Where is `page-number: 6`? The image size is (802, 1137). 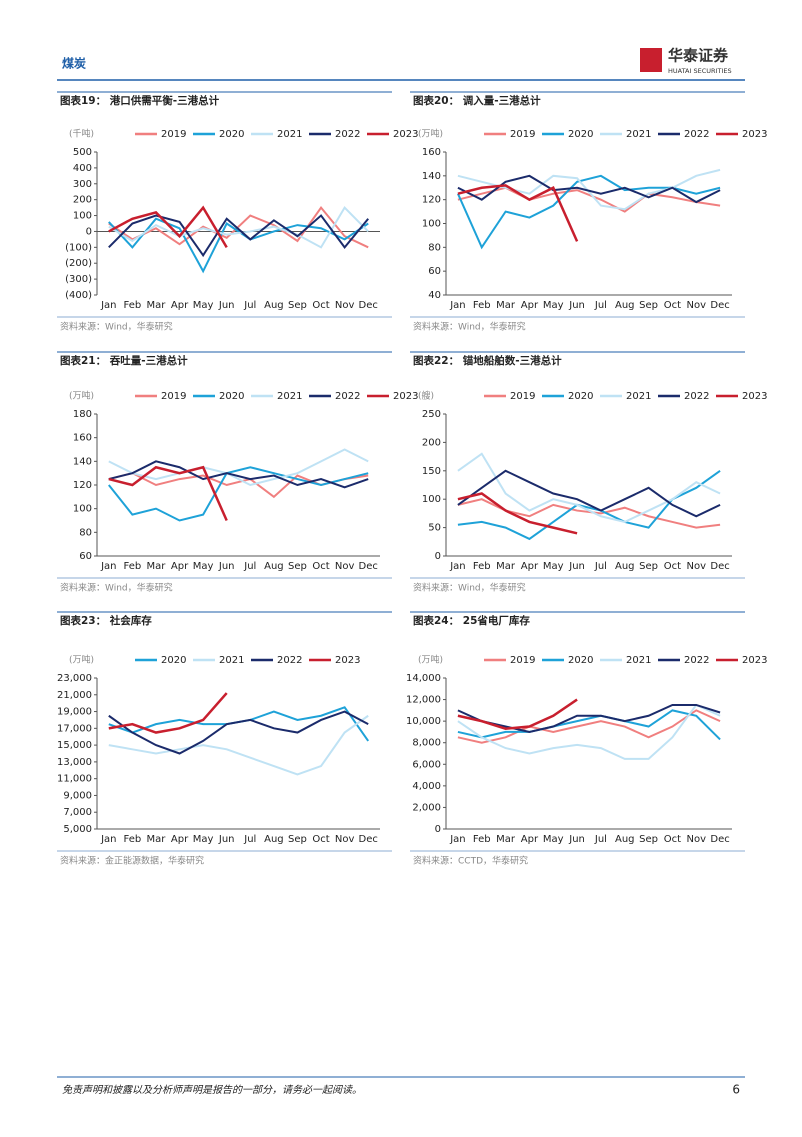 page-number: 6 is located at coordinates (736, 1090).